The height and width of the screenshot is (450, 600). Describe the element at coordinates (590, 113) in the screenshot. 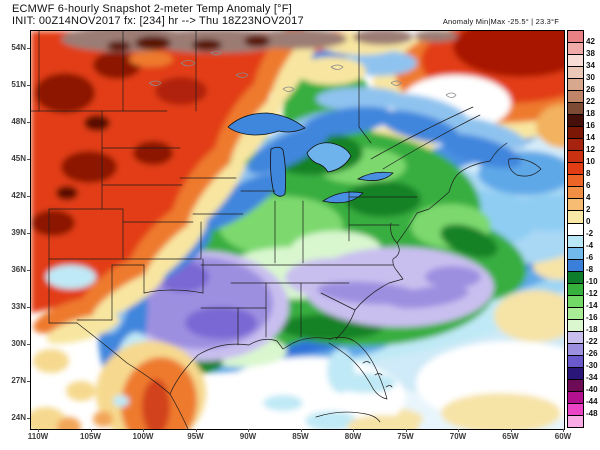

I see `colorbar-tick-label: 18` at that location.